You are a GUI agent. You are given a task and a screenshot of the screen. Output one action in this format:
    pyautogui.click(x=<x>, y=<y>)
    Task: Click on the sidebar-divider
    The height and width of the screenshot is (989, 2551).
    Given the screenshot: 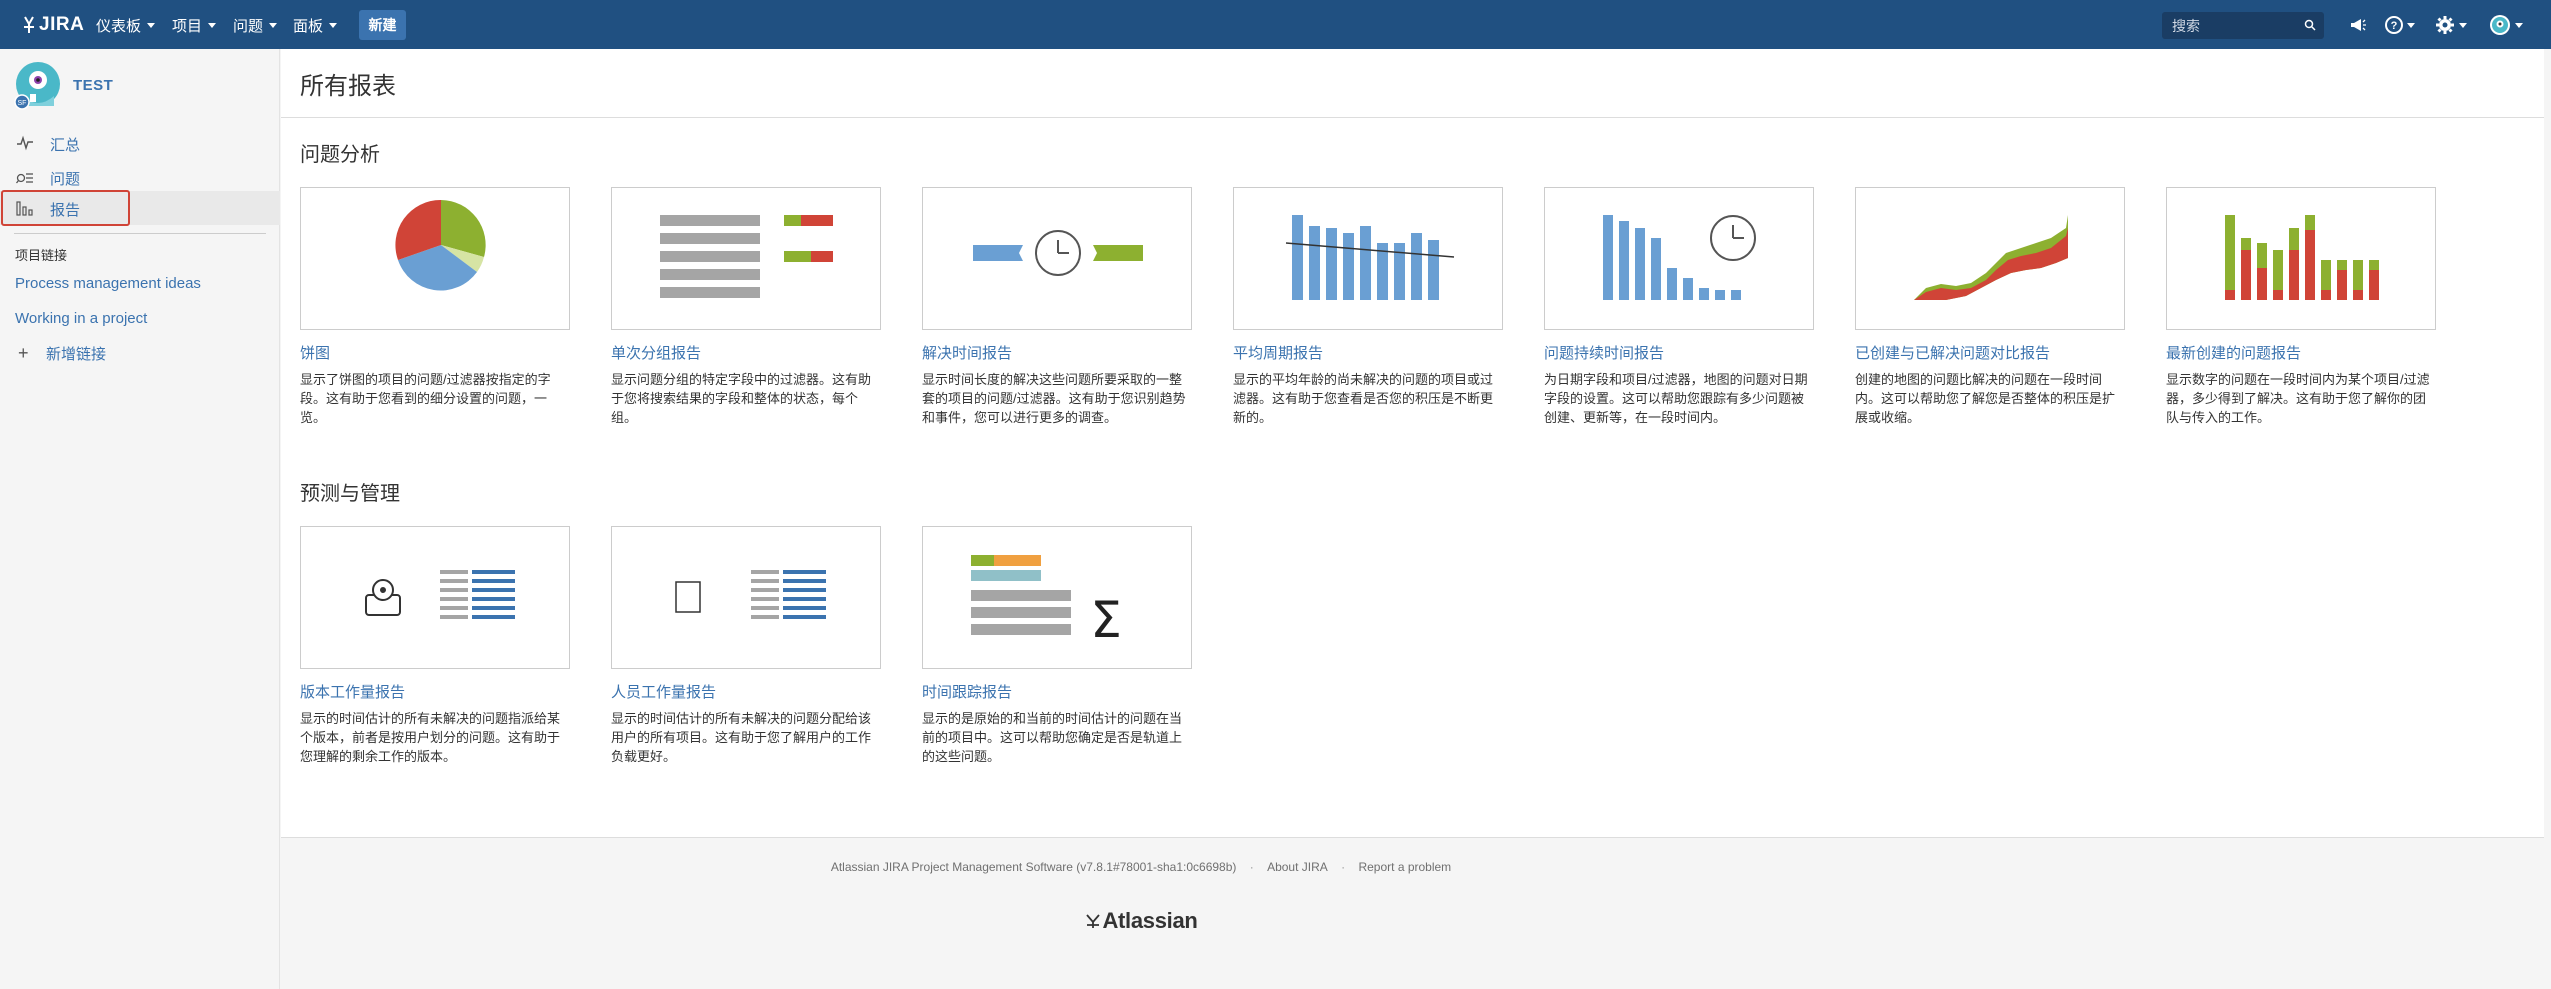 What is the action you would take?
    pyautogui.click(x=140, y=233)
    